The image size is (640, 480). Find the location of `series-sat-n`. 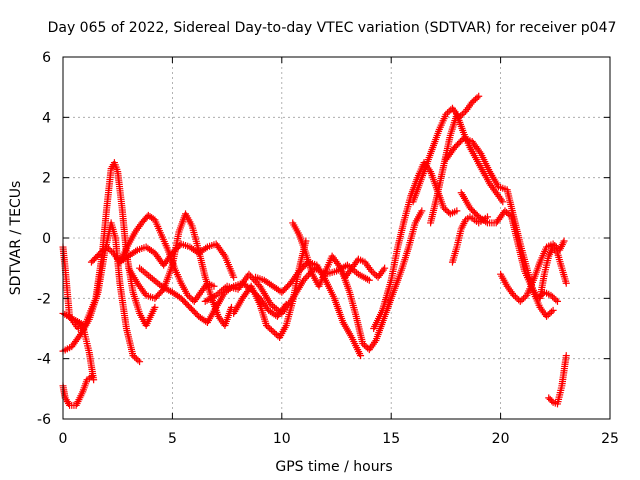

series-sat-n is located at coordinates (415, 245).